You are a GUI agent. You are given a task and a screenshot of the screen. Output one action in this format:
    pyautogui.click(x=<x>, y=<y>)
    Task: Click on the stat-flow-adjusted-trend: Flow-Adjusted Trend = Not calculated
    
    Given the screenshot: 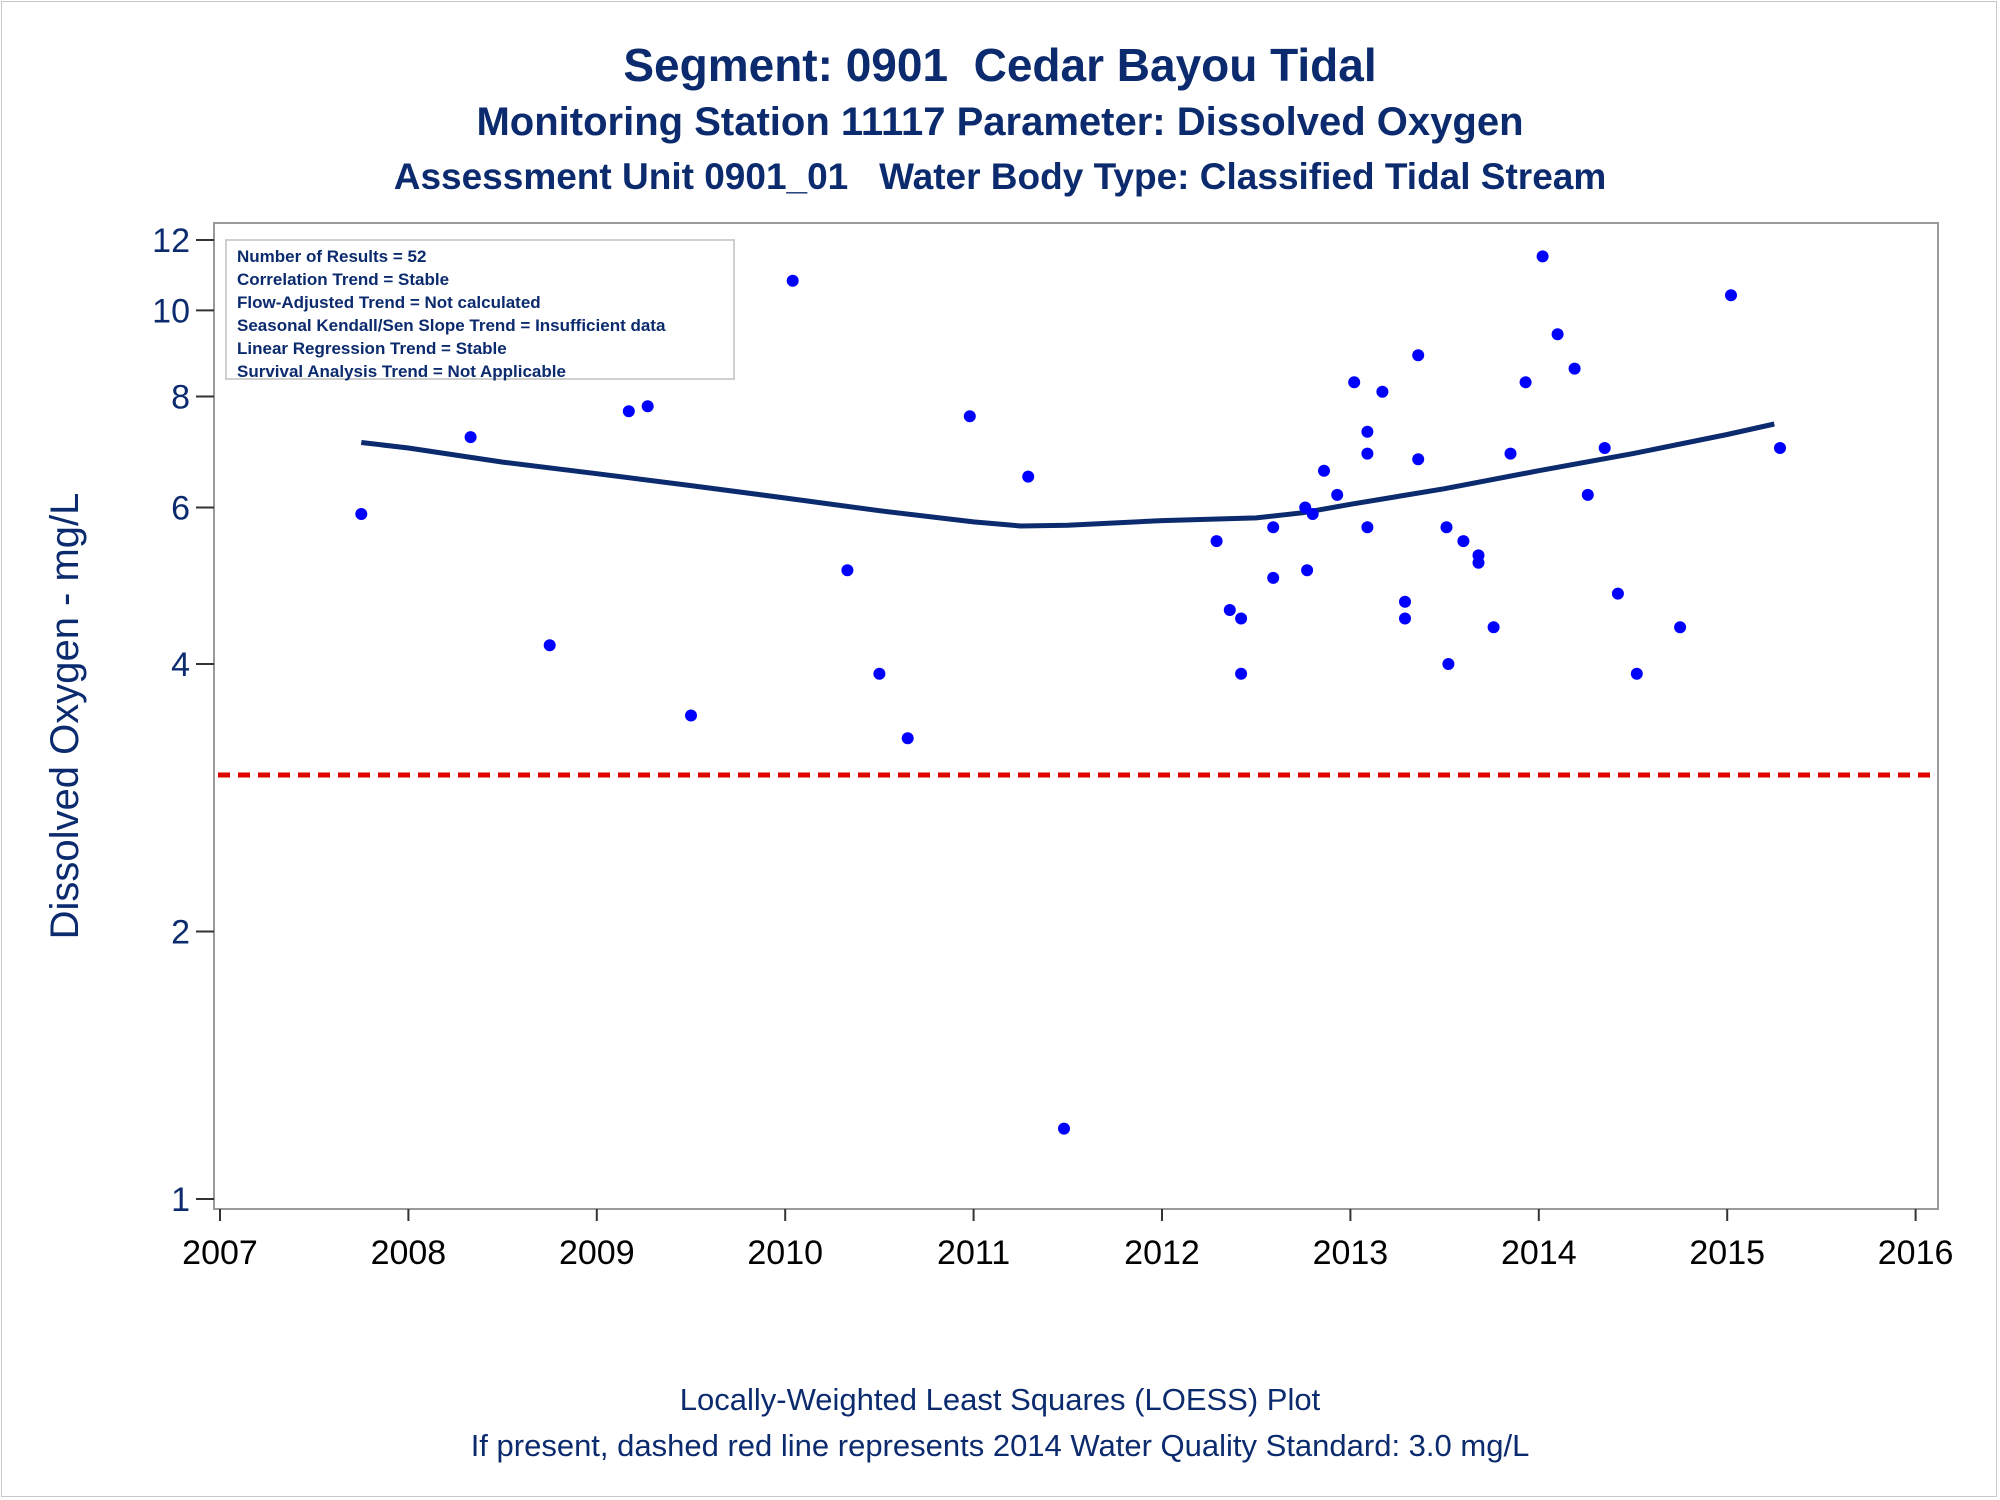 What is the action you would take?
    pyautogui.click(x=389, y=302)
    